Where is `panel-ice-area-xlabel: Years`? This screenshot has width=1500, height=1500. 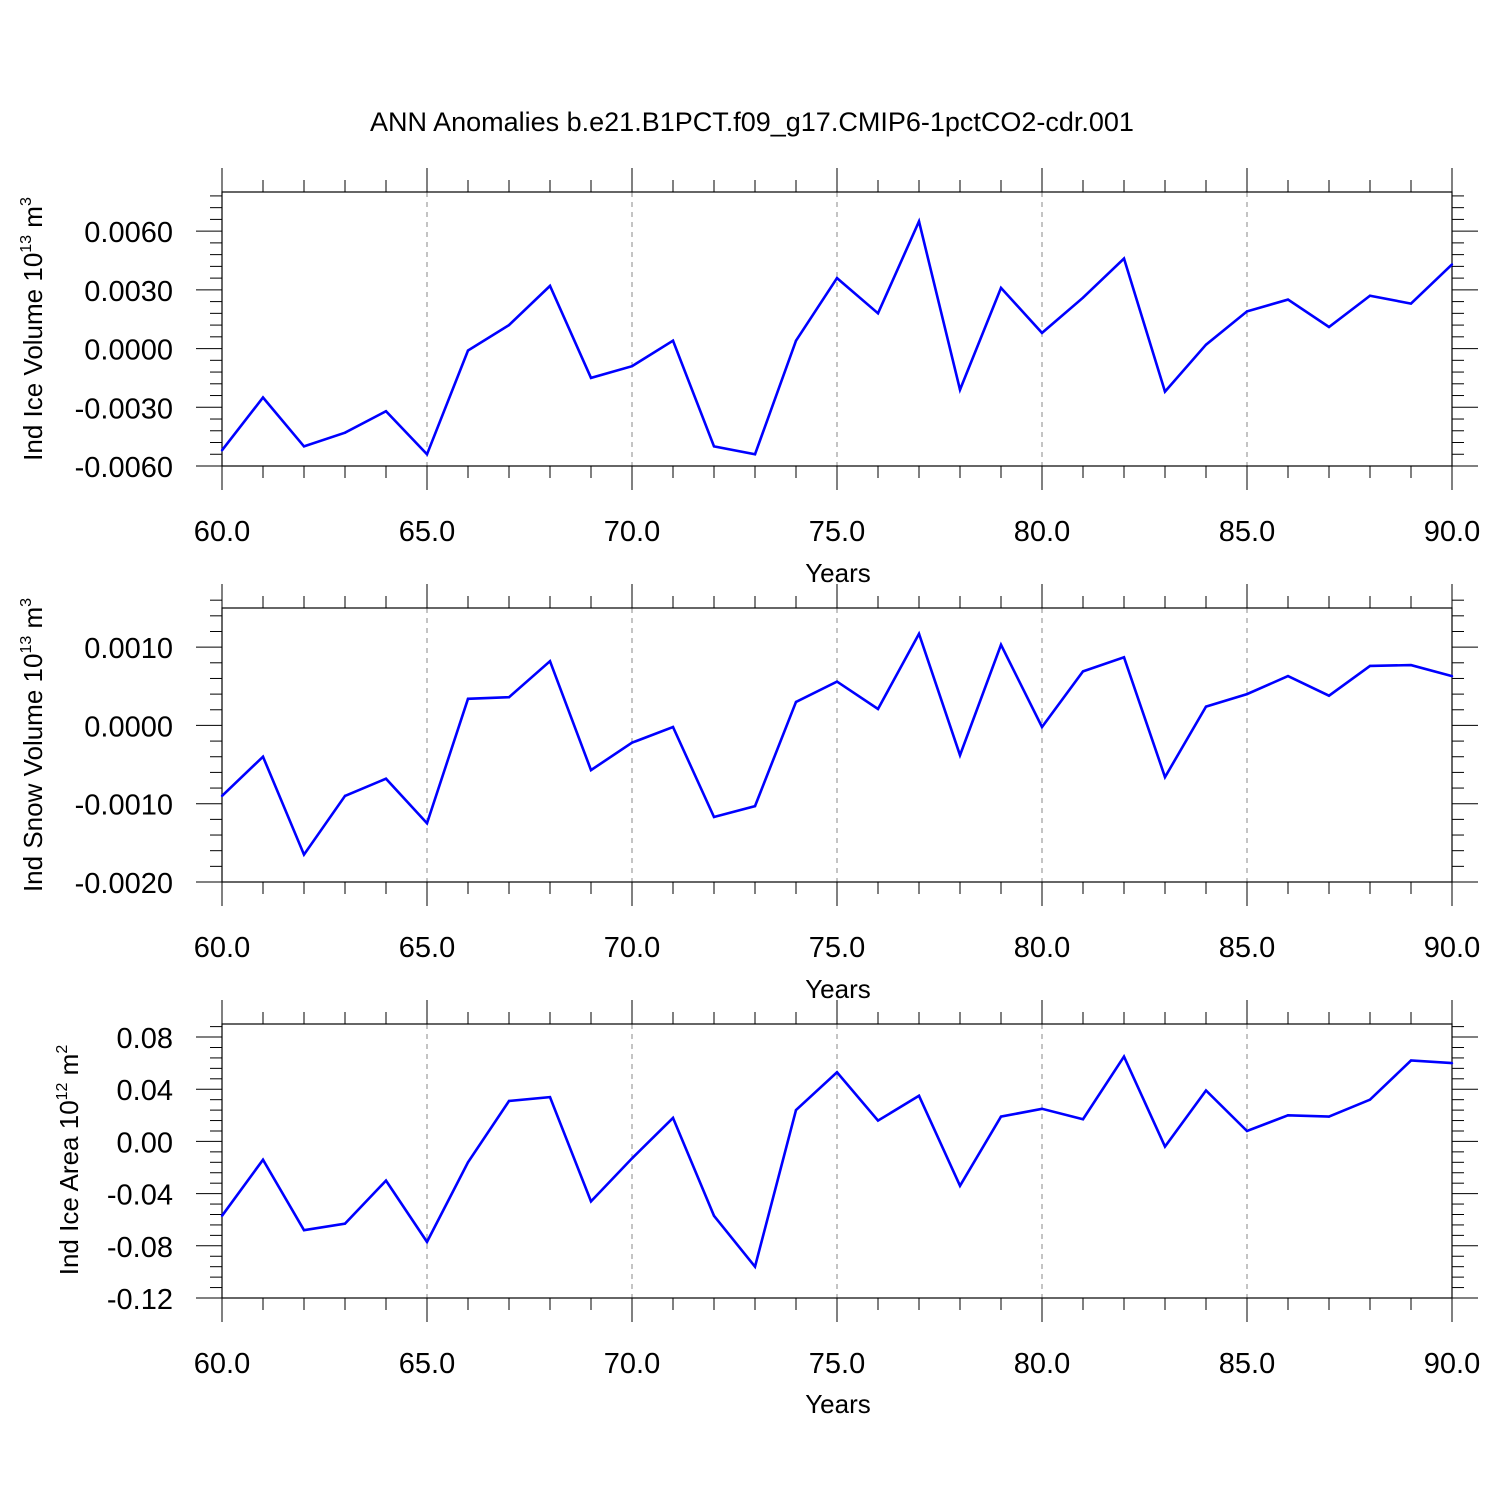 panel-ice-area-xlabel: Years is located at coordinates (838, 1404).